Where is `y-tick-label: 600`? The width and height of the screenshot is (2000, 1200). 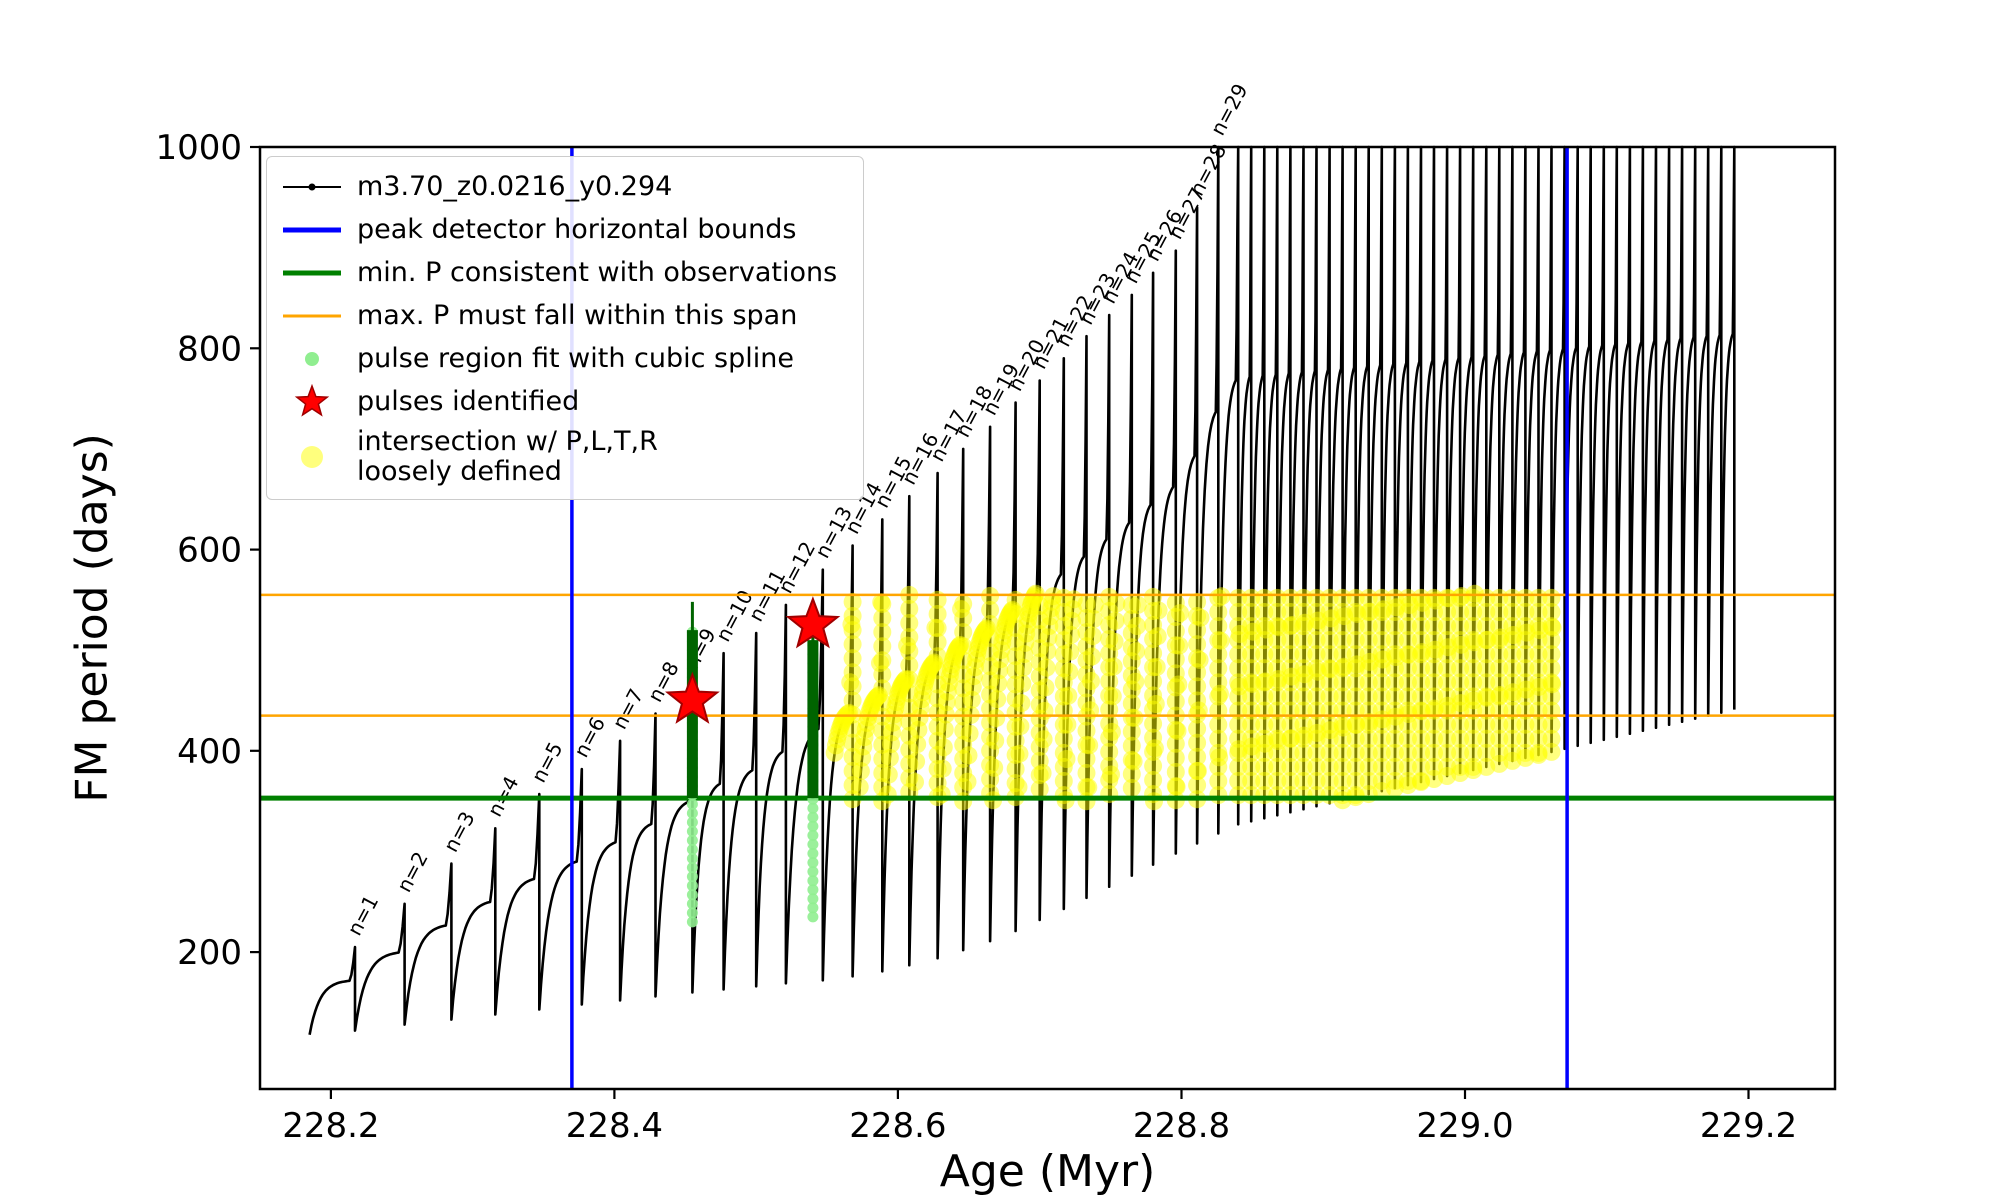 y-tick-label: 600 is located at coordinates (209, 551).